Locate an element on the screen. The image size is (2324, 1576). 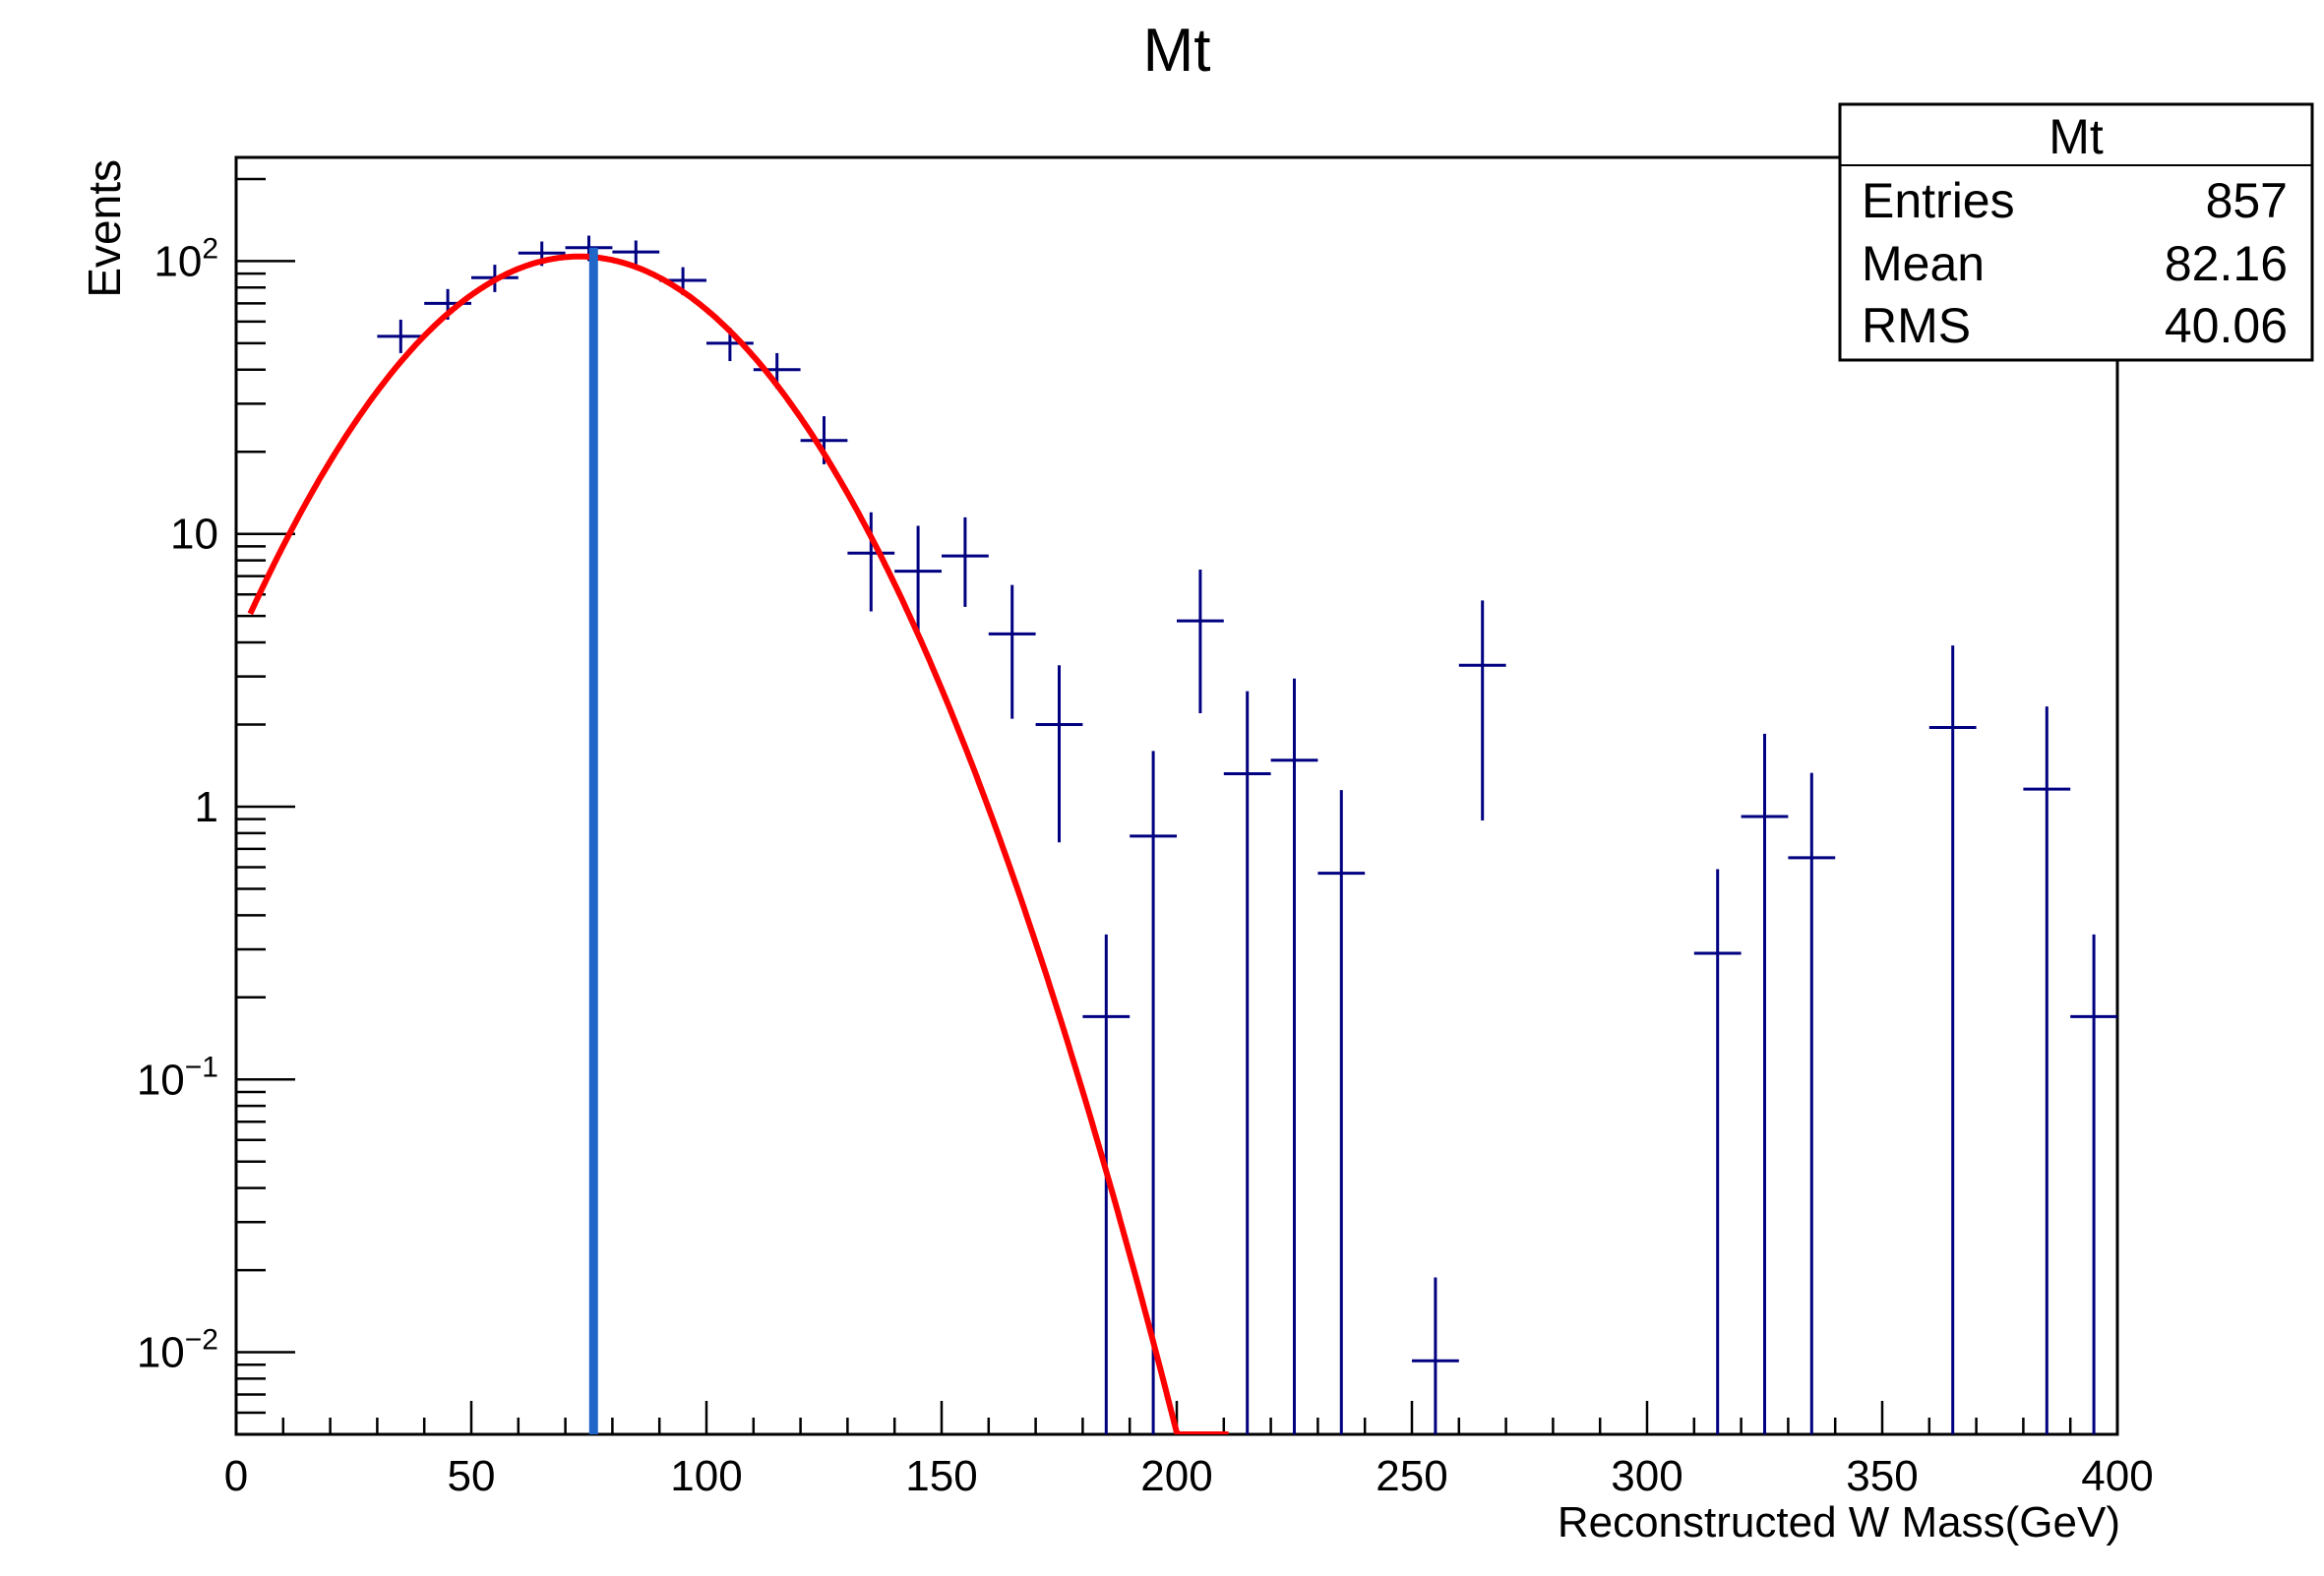
stats-box-frame is located at coordinates (2076, 232).